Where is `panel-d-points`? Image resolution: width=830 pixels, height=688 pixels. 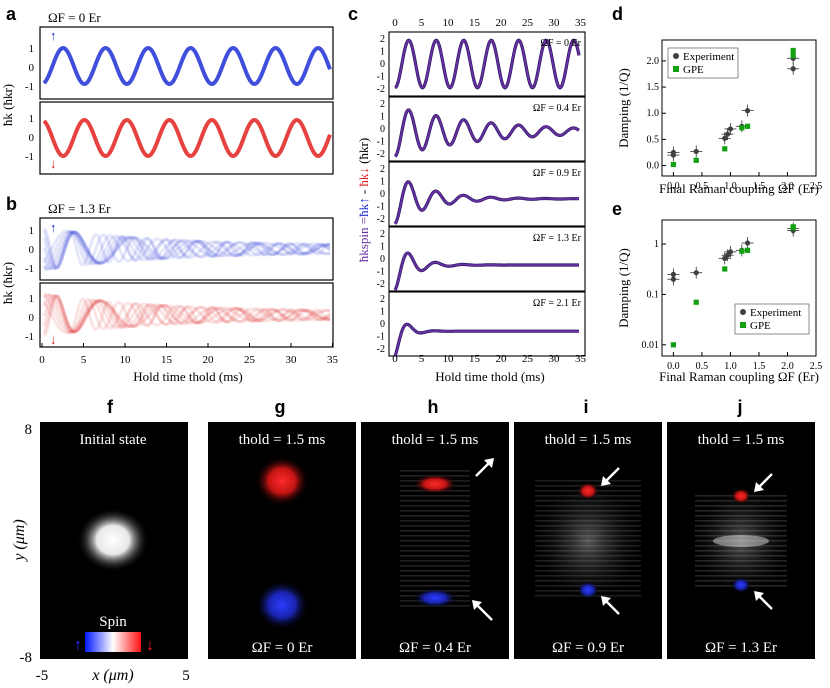 panel-d-points is located at coordinates (733, 107).